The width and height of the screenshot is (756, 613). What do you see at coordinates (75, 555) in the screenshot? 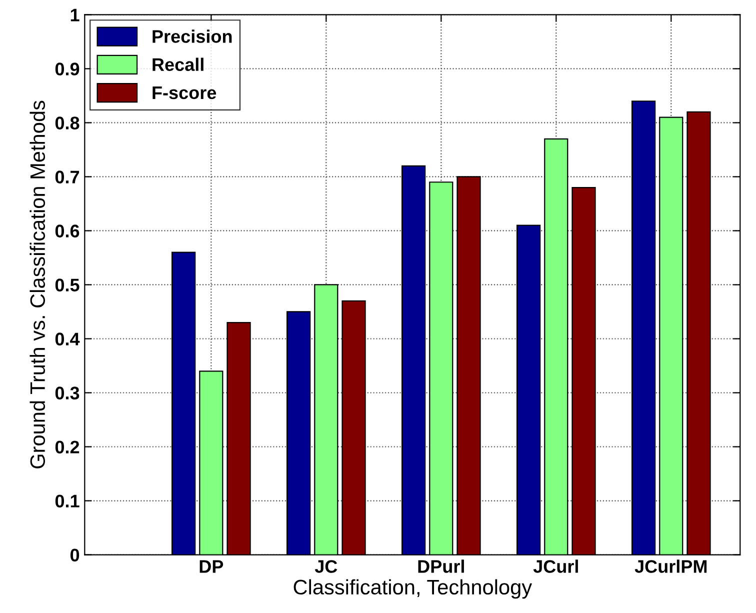
I see `y-tick-label: 0` at bounding box center [75, 555].